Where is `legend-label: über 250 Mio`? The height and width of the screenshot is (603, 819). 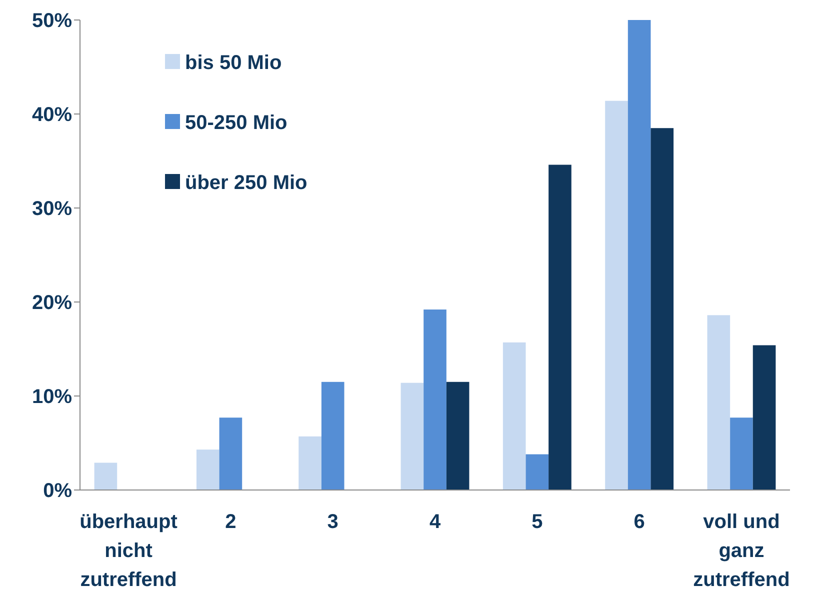
legend-label: über 250 Mio is located at coordinates (246, 183).